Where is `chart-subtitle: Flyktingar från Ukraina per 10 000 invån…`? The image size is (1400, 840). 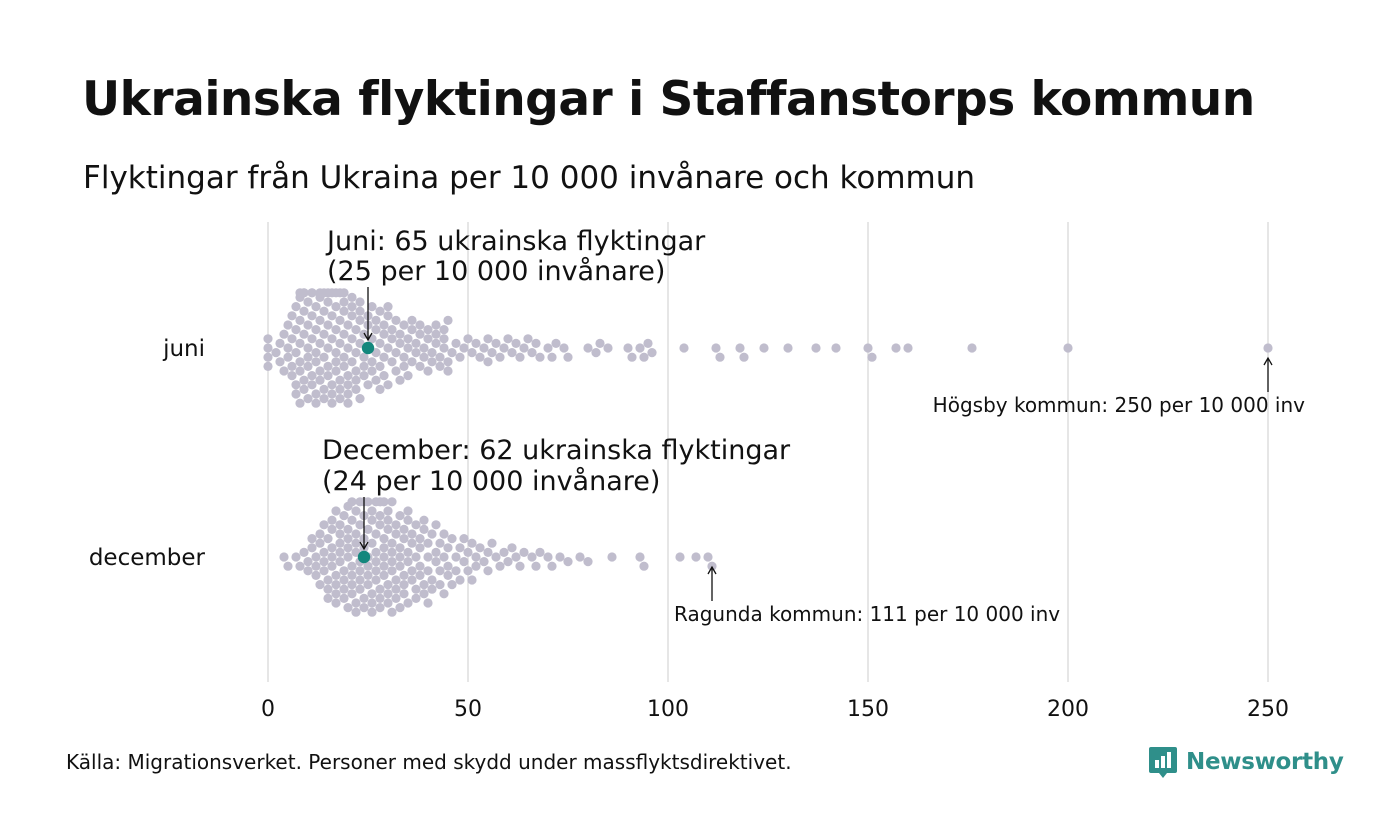
chart-subtitle: Flyktingar från Ukraina per 10 000 invån… is located at coordinates (529, 178).